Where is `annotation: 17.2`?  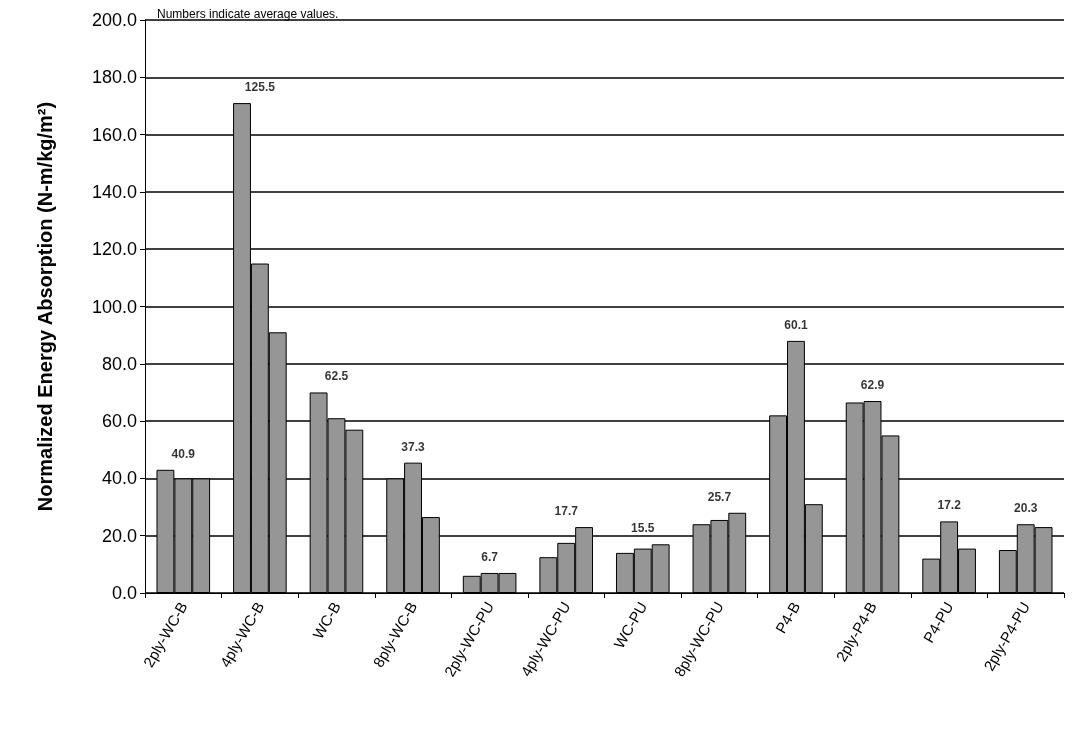 annotation: 17.2 is located at coordinates (949, 505).